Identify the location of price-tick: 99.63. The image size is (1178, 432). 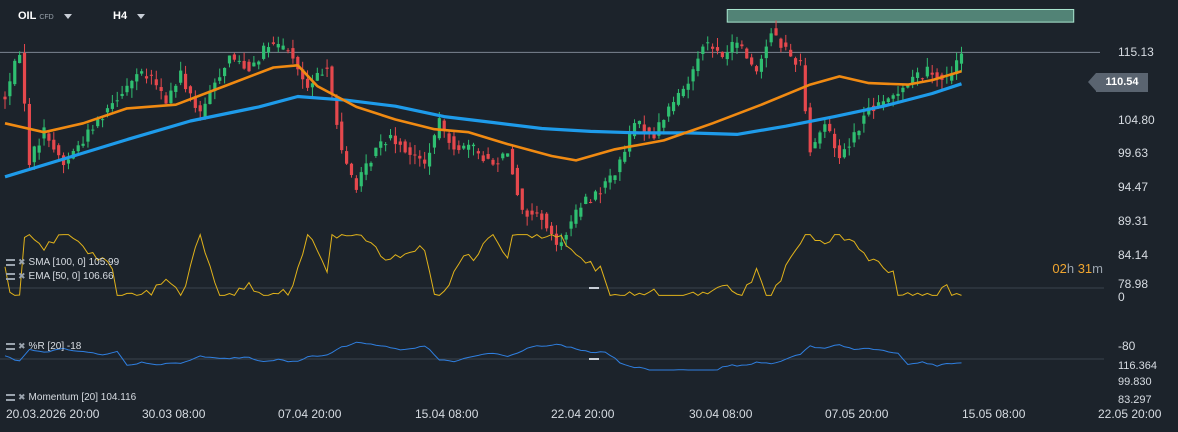
(1133, 153).